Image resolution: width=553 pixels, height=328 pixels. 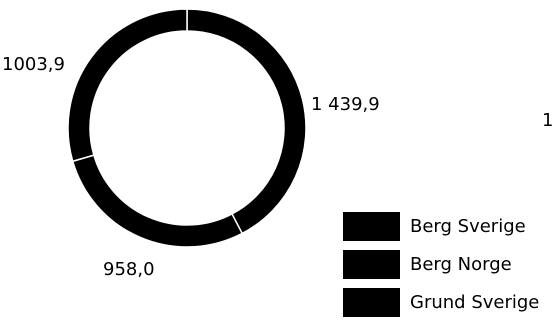 I want to click on cropped-text-fragment: 1, so click(x=547, y=120).